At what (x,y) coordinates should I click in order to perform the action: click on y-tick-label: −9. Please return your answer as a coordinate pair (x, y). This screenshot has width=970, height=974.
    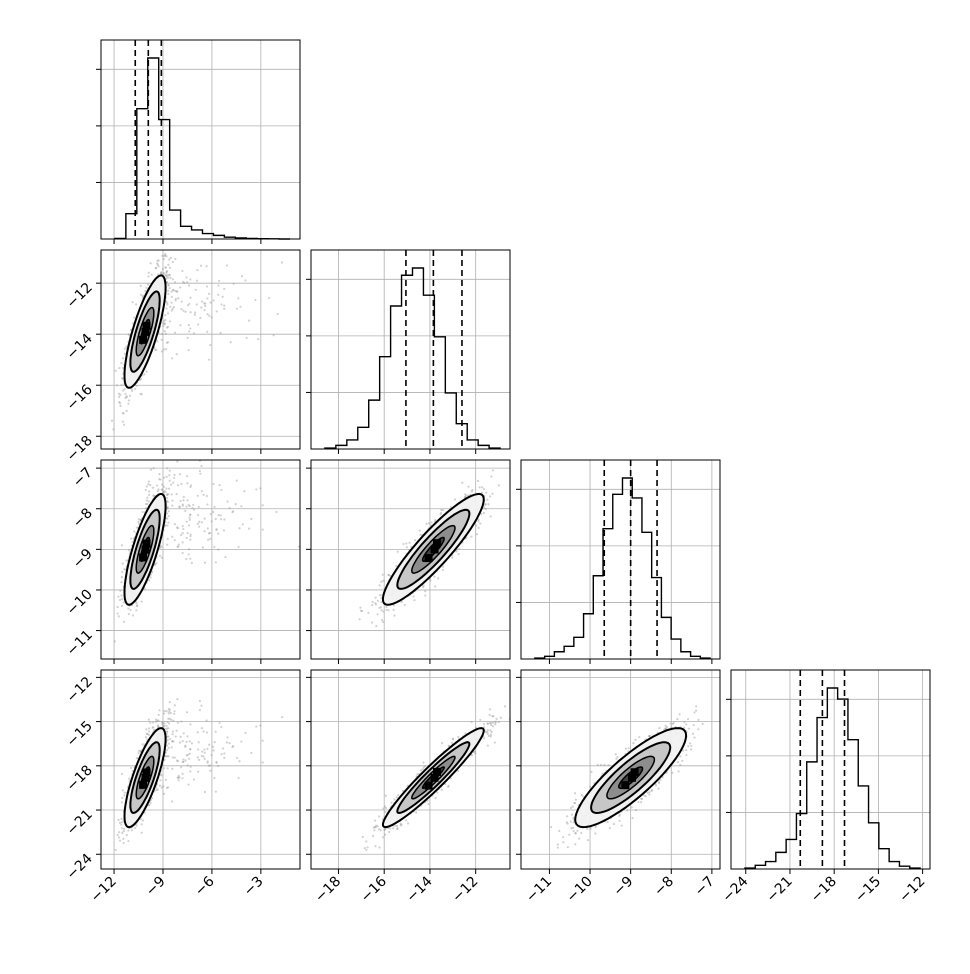
    Looking at the image, I should click on (83, 559).